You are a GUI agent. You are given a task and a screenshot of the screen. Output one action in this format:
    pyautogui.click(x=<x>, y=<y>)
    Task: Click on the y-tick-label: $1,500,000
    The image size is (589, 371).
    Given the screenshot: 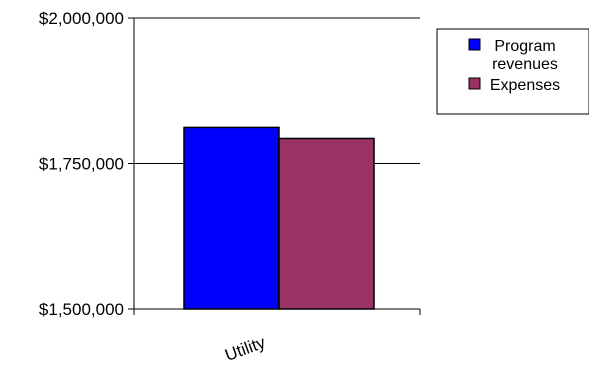 What is the action you would take?
    pyautogui.click(x=81, y=309)
    